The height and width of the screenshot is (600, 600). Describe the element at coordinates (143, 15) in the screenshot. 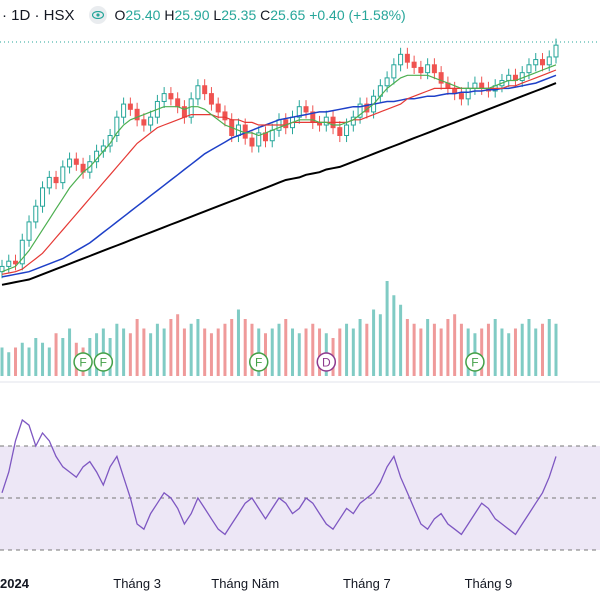

I see `open-value: 25.40` at that location.